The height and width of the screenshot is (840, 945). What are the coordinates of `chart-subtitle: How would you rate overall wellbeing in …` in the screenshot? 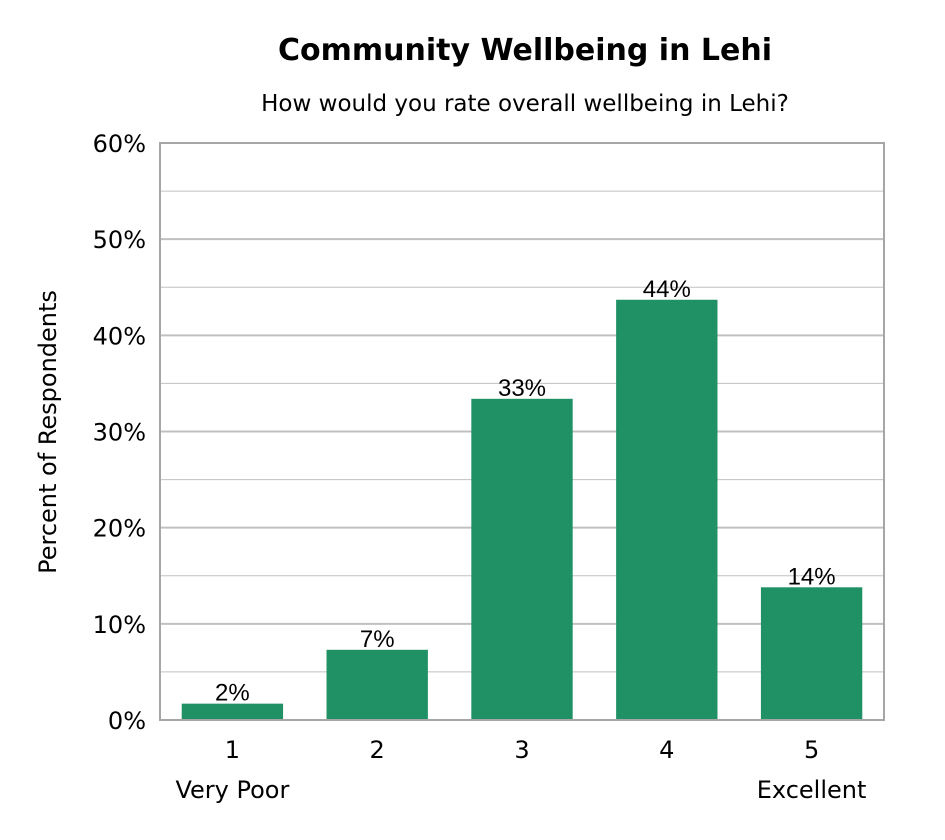 It's located at (525, 104).